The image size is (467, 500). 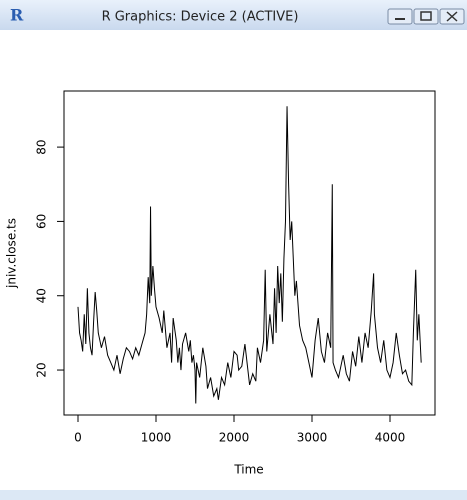 I want to click on x-tick-label: 3000, so click(x=312, y=438).